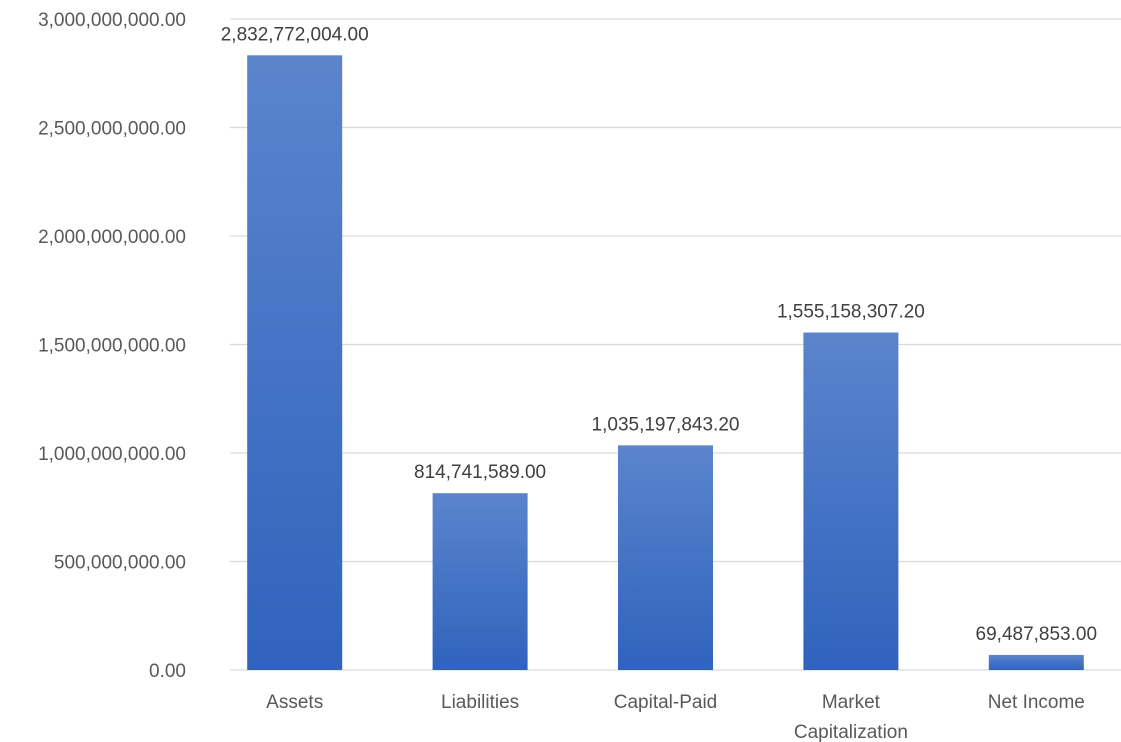  I want to click on category-label: Net Income, so click(1036, 702).